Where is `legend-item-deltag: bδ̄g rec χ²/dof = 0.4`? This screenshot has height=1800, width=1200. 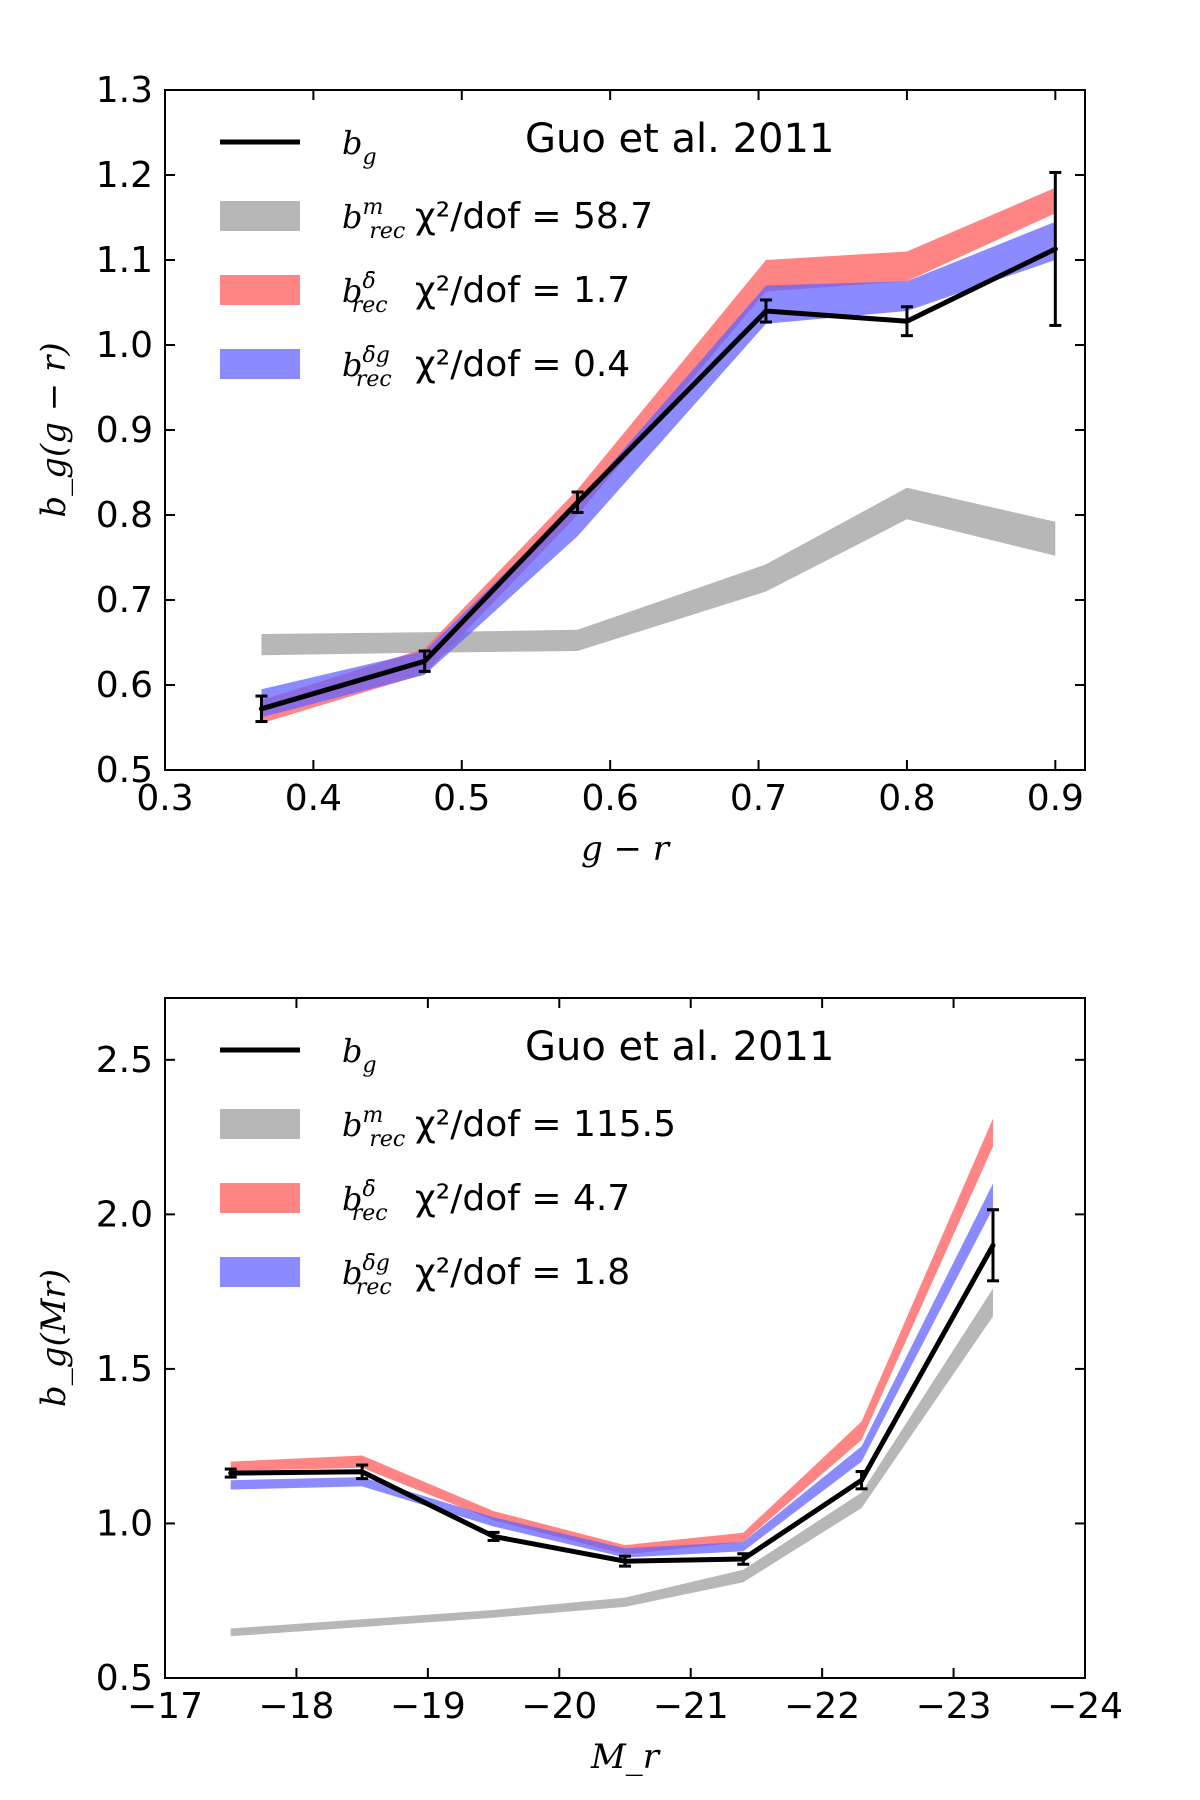 legend-item-deltag: bδ̄g rec χ²/dof = 0.4 is located at coordinates (425, 367).